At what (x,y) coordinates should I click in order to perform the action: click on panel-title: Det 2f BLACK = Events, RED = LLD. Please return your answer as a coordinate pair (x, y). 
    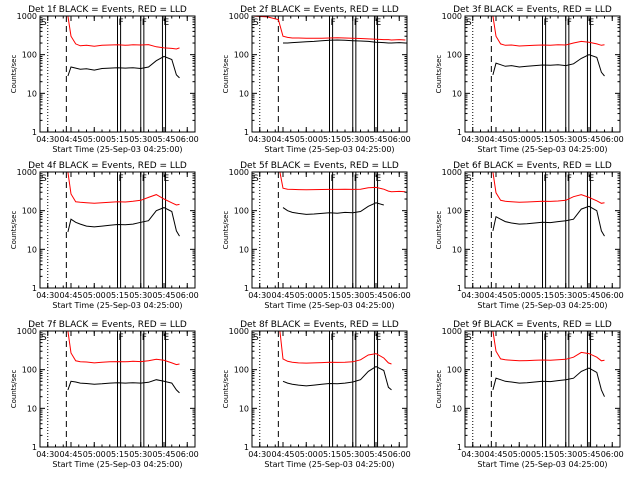
    Looking at the image, I should click on (319, 10).